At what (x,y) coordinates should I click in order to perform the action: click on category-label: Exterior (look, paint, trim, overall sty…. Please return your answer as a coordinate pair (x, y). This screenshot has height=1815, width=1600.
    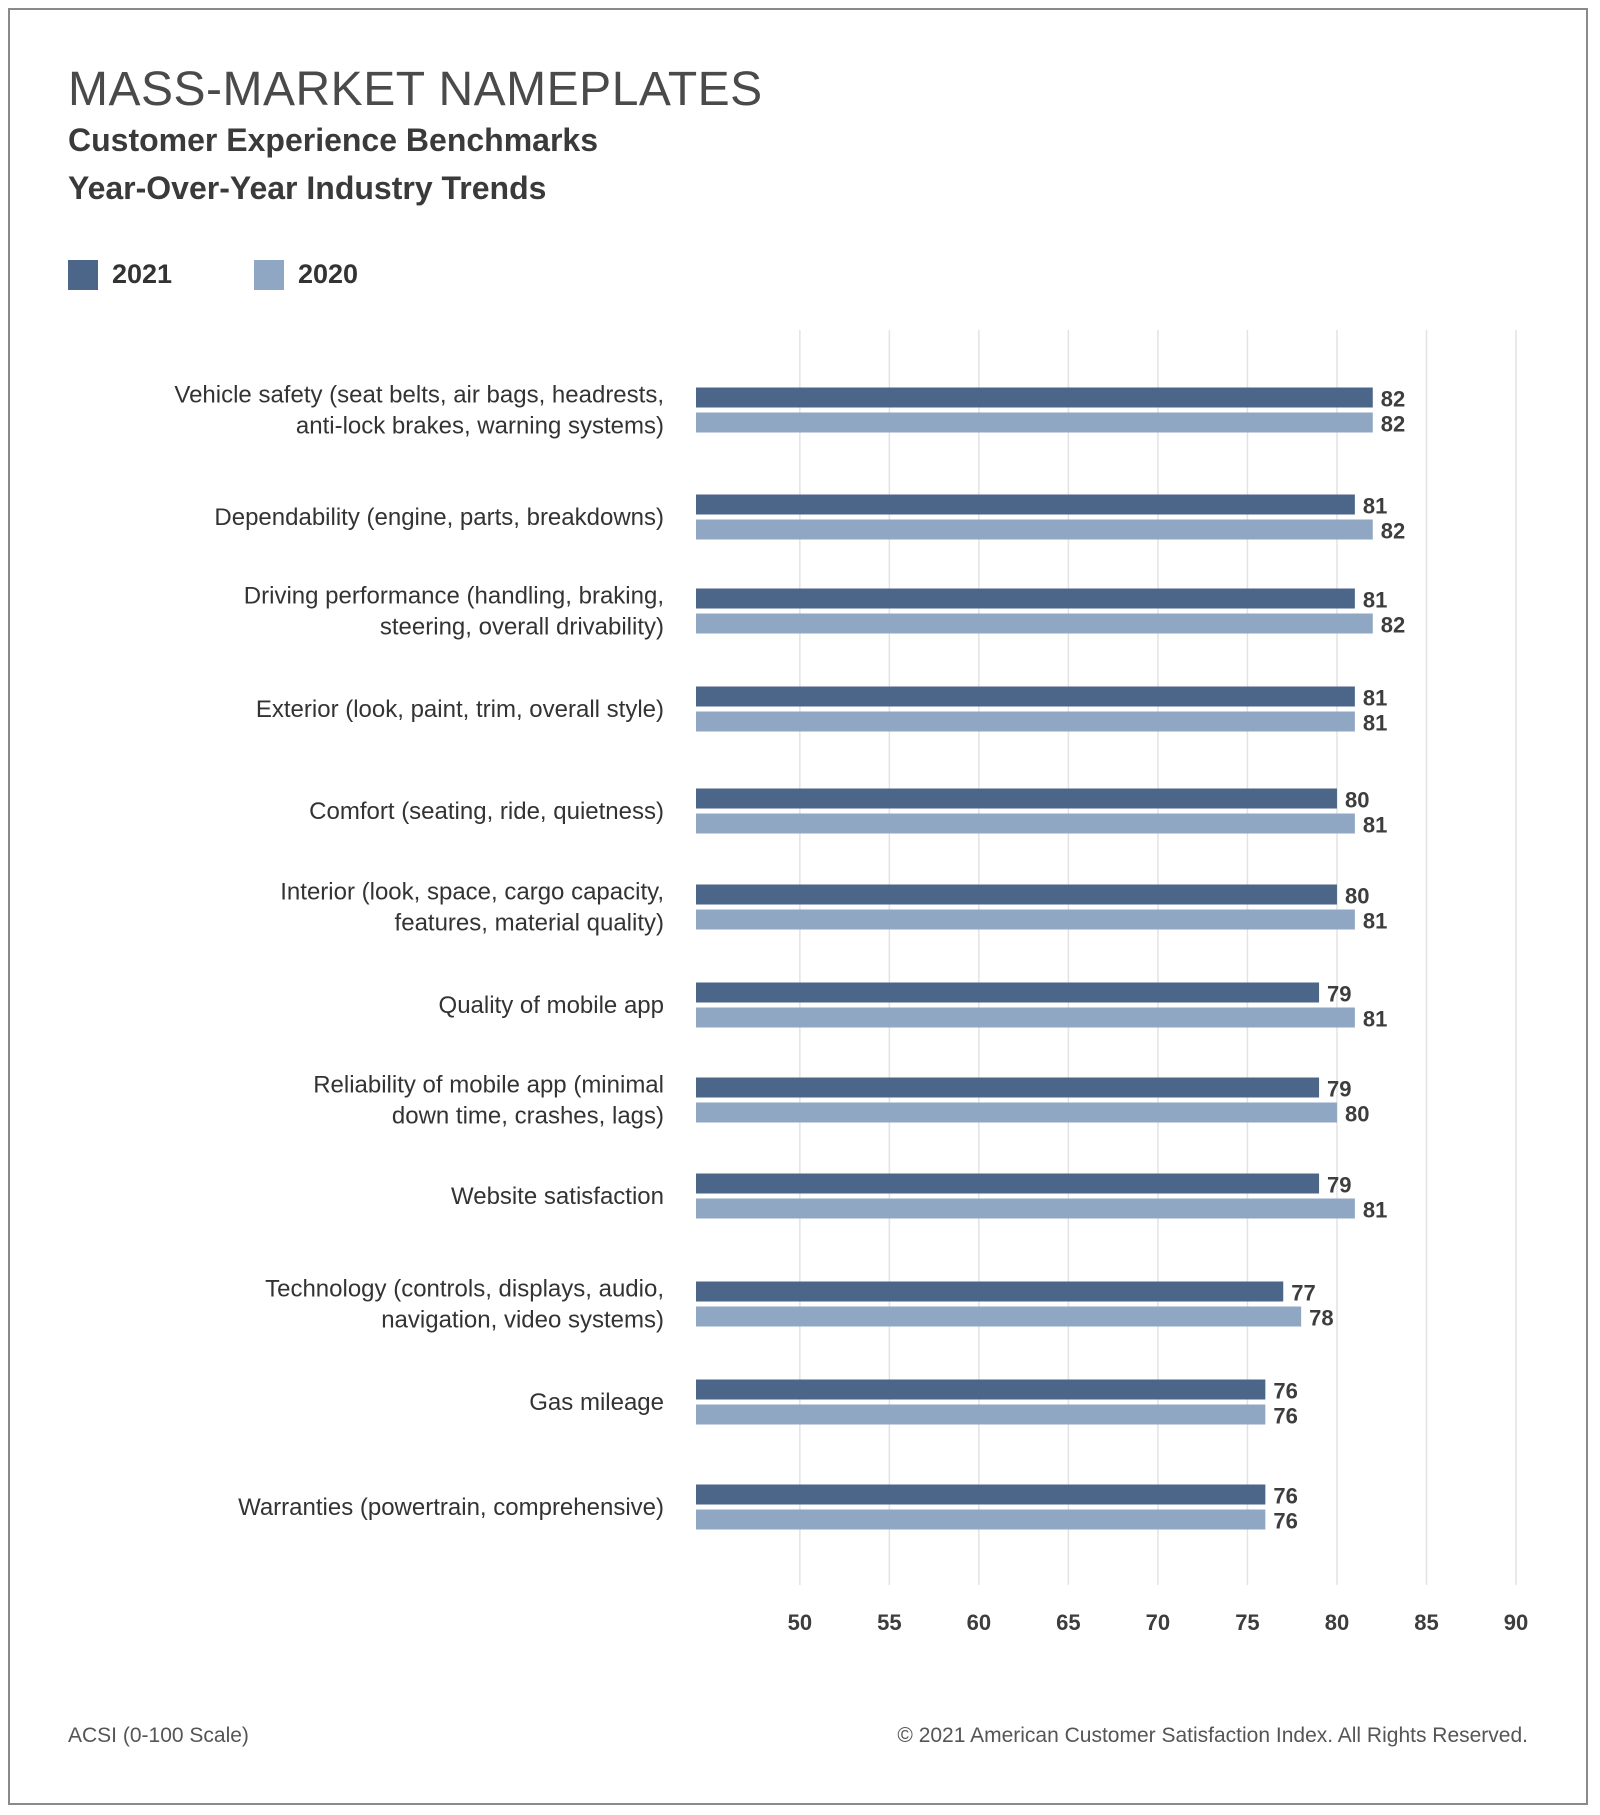
    Looking at the image, I should click on (460, 709).